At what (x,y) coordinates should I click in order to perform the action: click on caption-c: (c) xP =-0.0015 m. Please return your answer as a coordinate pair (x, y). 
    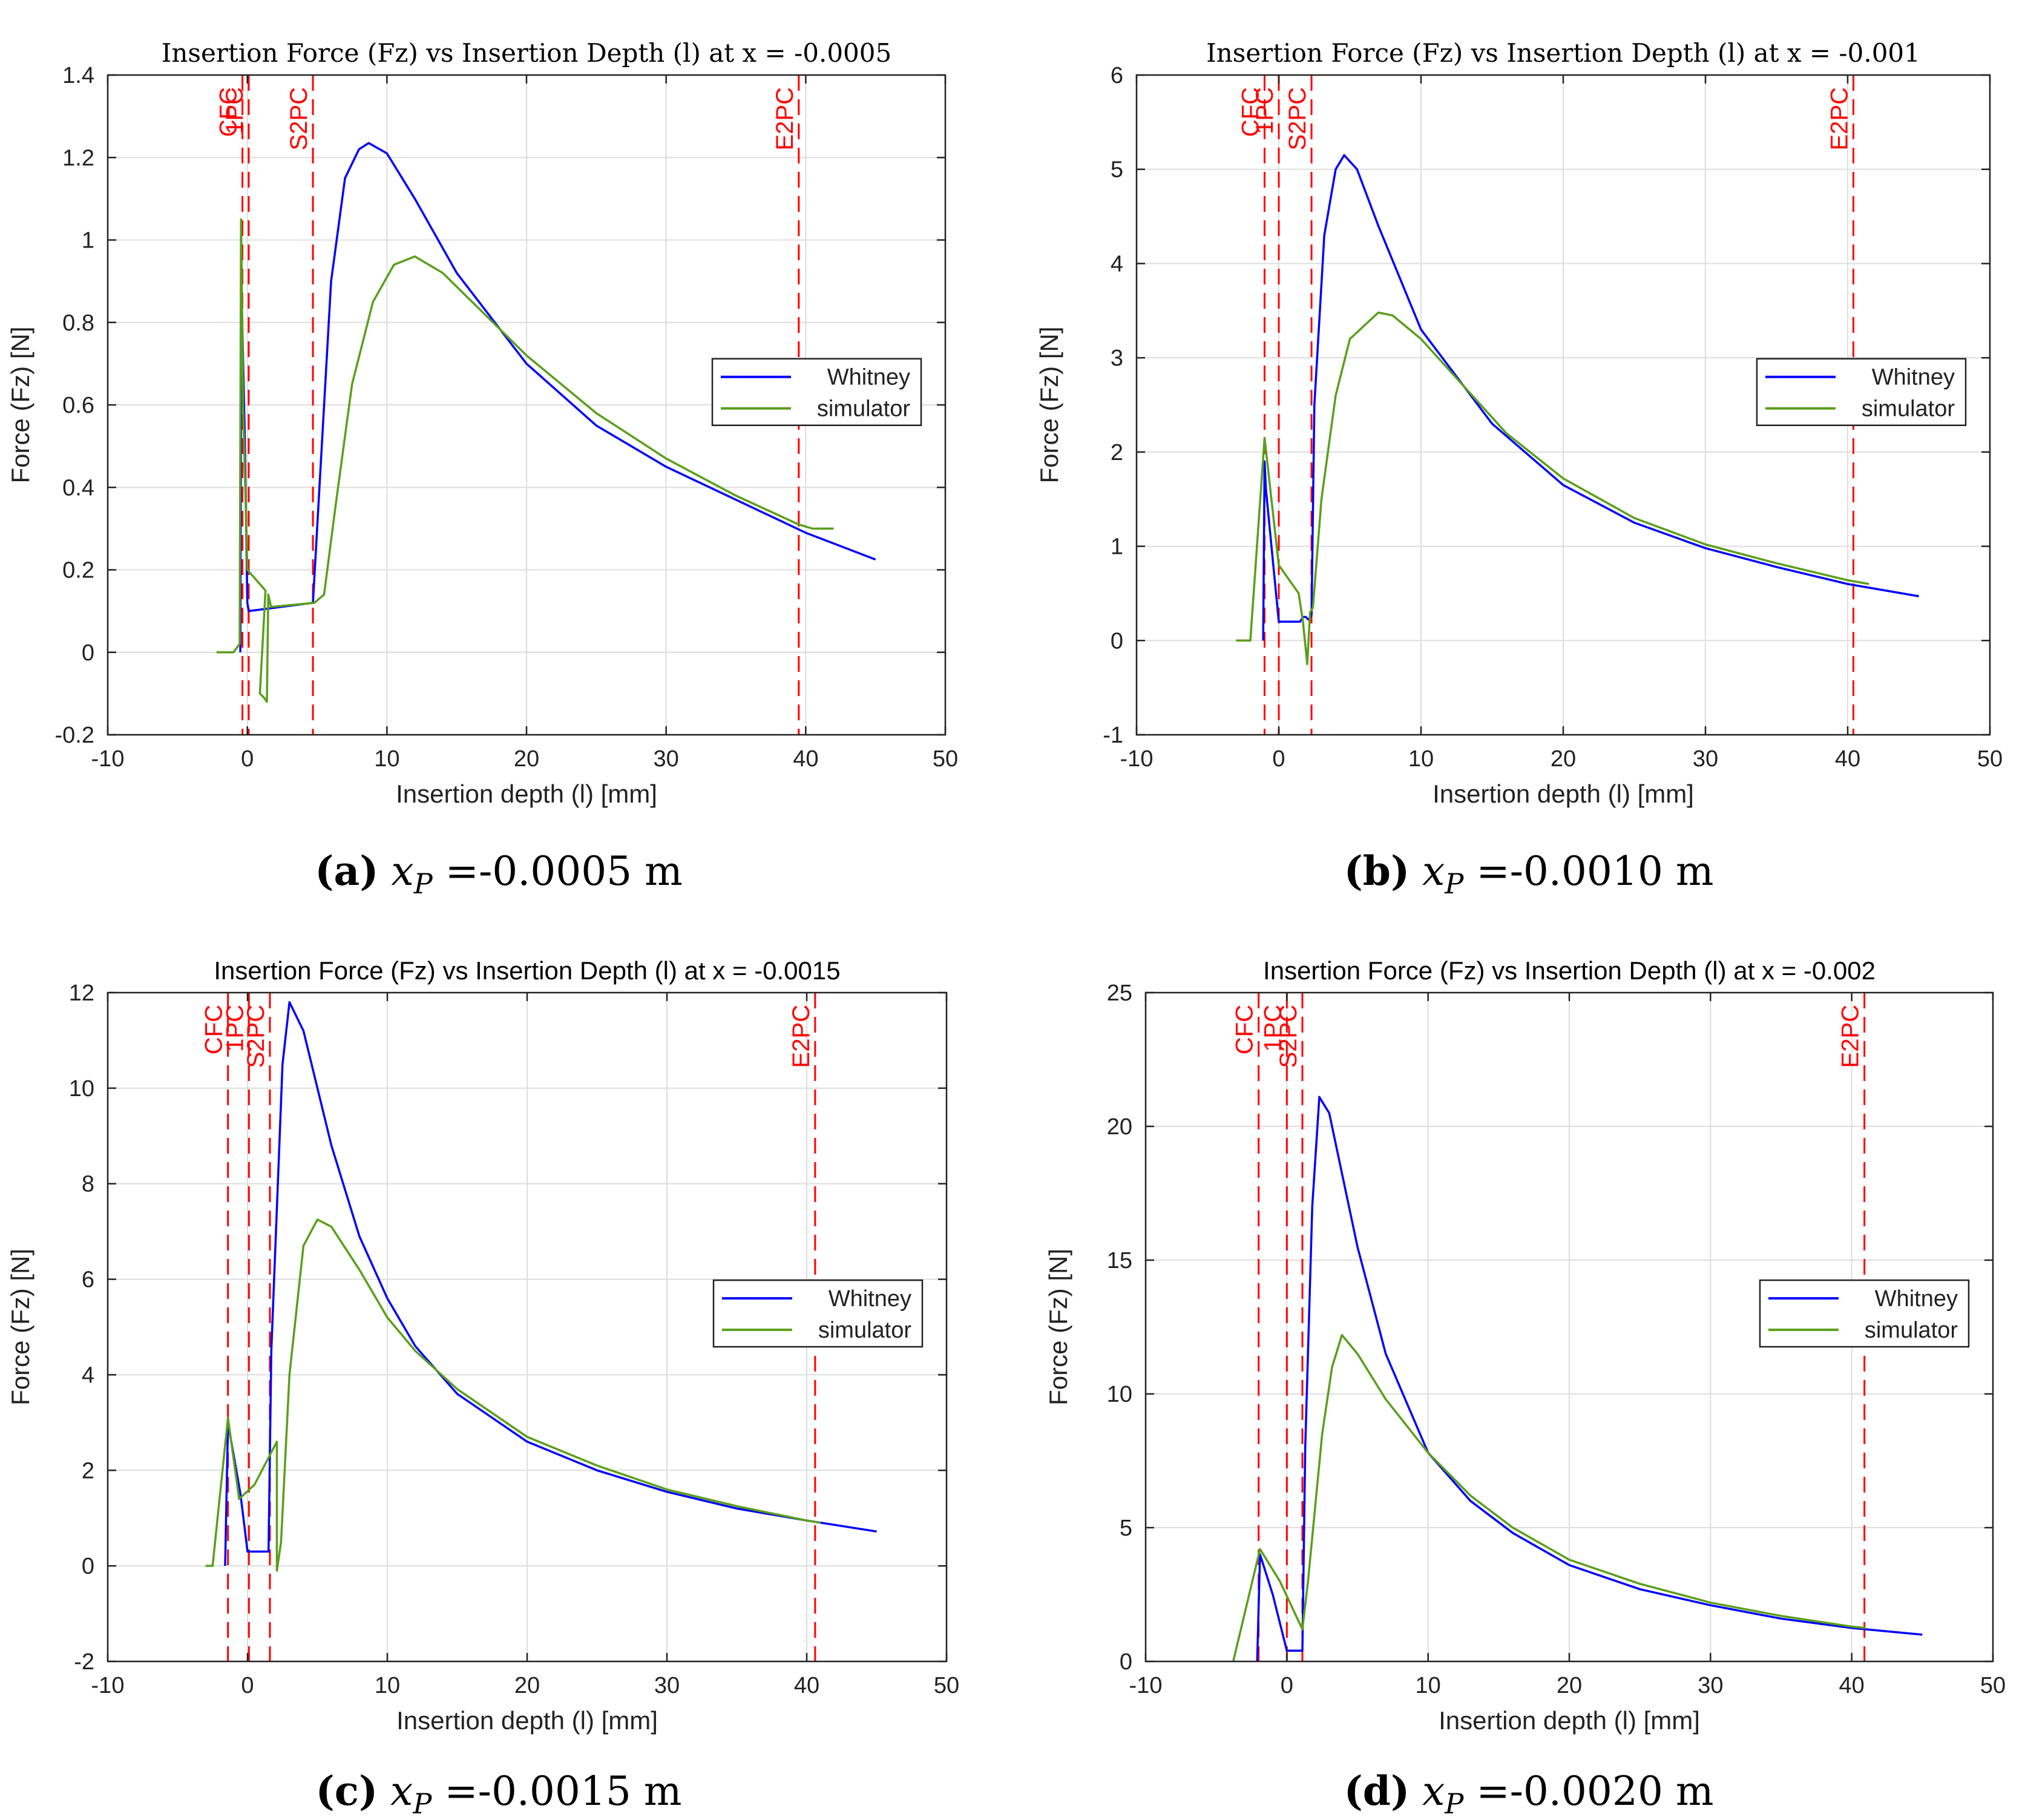
    Looking at the image, I should click on (498, 1793).